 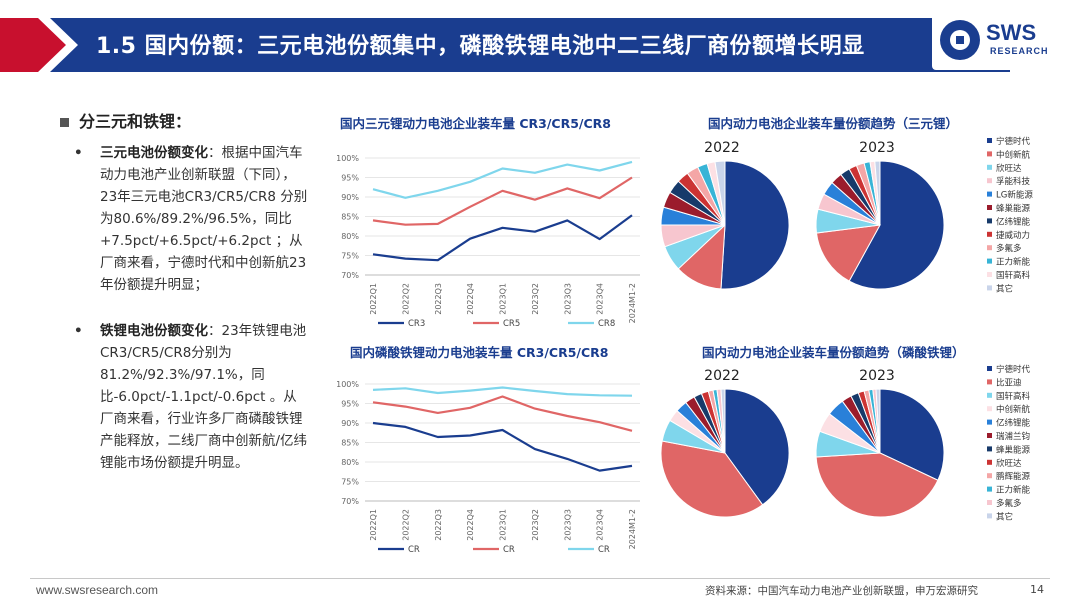 I want to click on ternary-cr-legend-label: CR5, so click(x=511, y=324).